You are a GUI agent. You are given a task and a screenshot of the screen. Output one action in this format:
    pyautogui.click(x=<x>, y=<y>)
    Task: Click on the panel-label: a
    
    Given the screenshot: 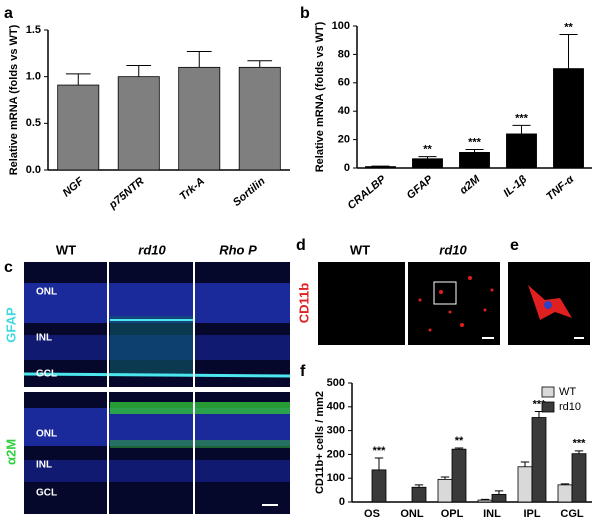 What is the action you would take?
    pyautogui.click(x=8, y=13)
    